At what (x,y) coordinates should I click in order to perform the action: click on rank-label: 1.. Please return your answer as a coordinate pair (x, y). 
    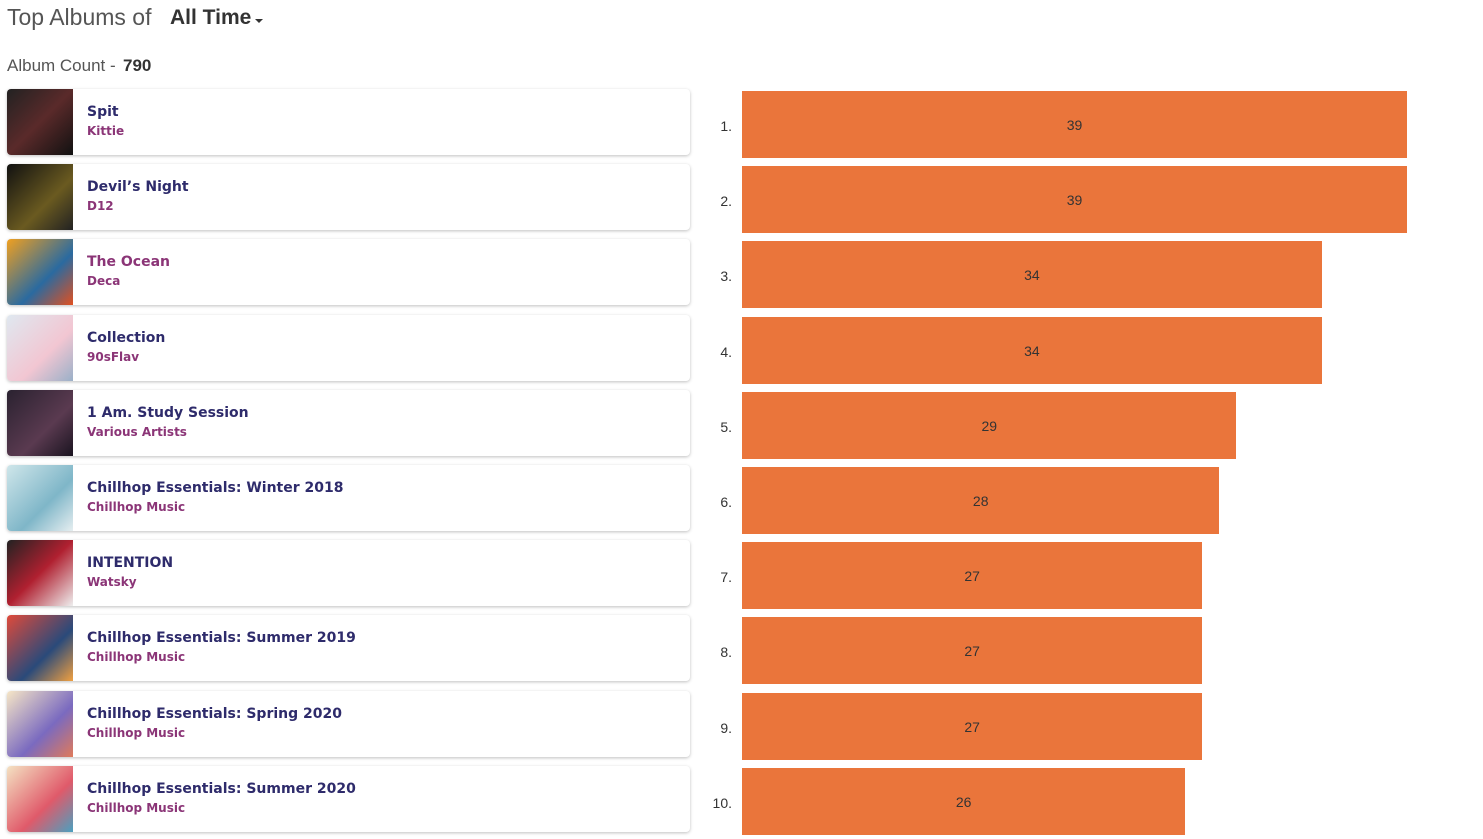
    Looking at the image, I should click on (726, 126).